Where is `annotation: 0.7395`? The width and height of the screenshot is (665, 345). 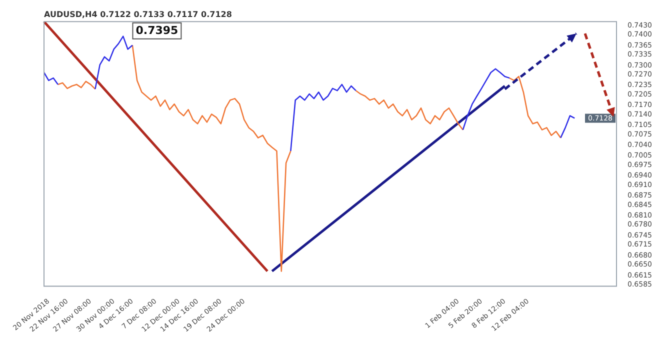 annotation: 0.7395 is located at coordinates (157, 31).